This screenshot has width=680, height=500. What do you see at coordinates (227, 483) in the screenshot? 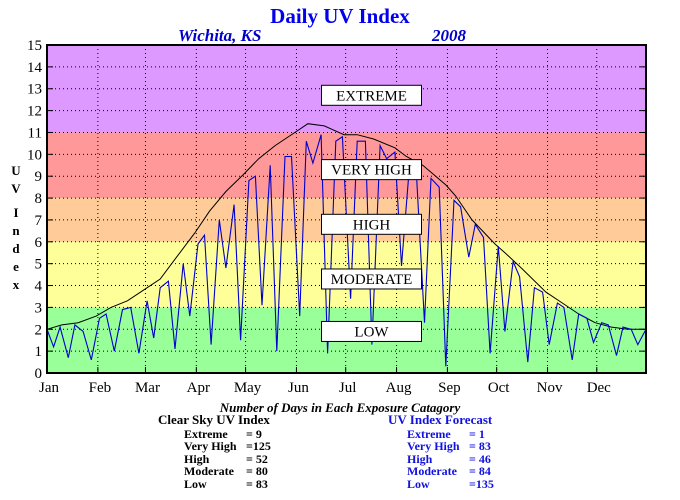
I see `stat-row: Low = 83` at bounding box center [227, 483].